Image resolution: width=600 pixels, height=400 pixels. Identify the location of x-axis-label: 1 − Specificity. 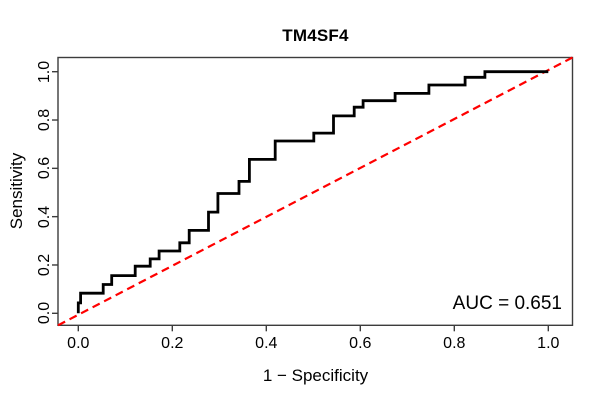
(315, 375).